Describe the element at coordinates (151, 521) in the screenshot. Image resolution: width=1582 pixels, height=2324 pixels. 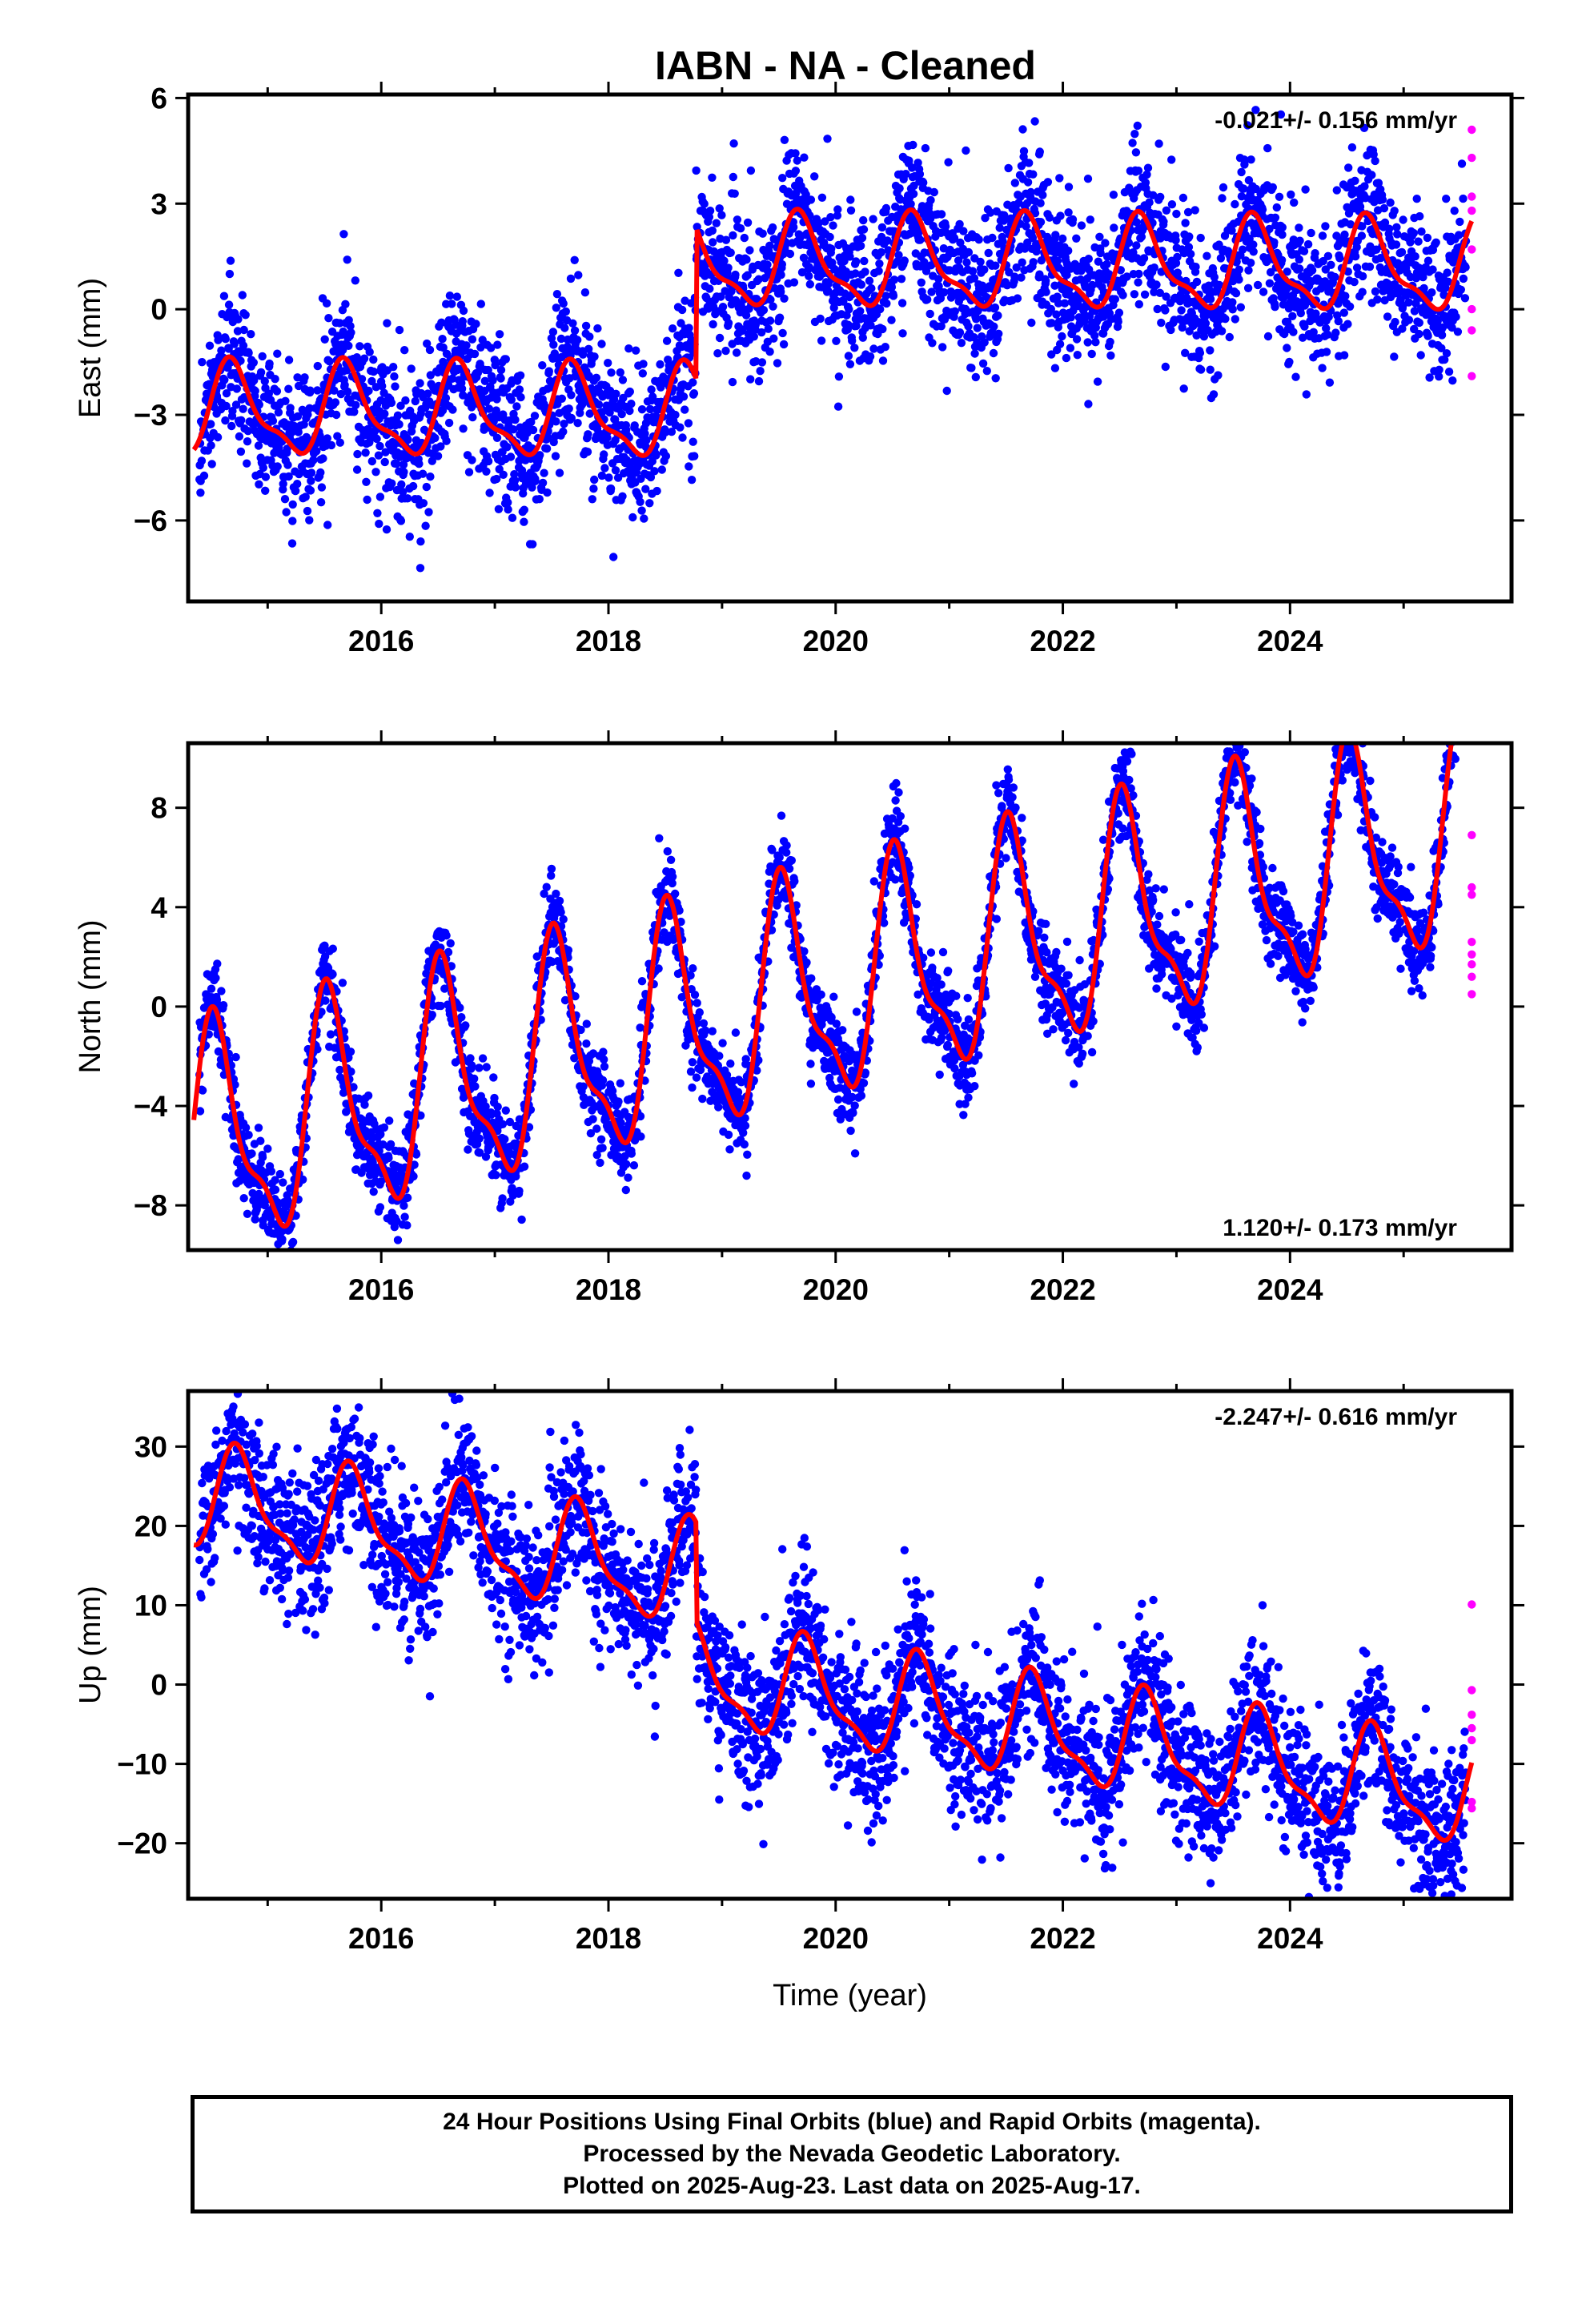
I see `y-tick-label: −6` at that location.